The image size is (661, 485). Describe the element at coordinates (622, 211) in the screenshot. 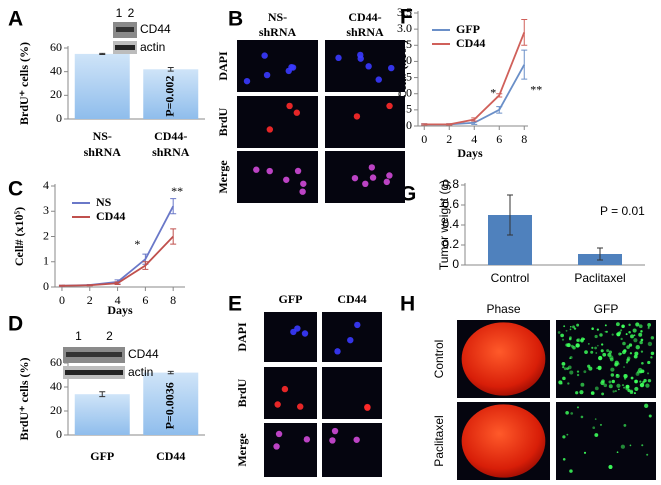

I see `p-value: P = 0.01` at that location.